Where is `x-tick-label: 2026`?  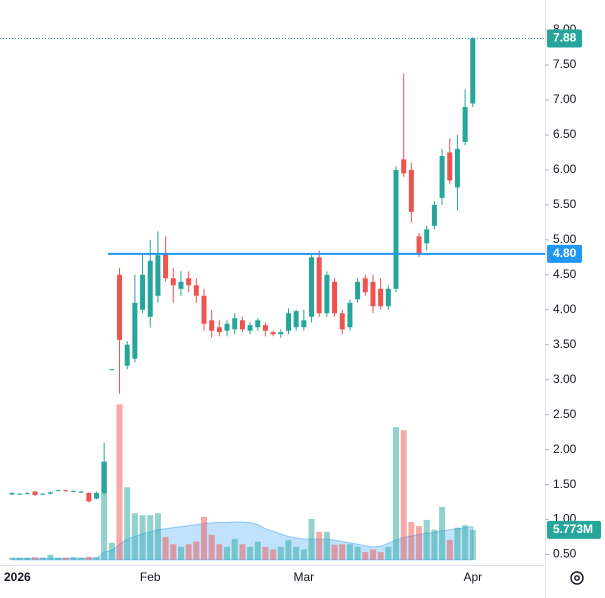
x-tick-label: 2026 is located at coordinates (17, 577).